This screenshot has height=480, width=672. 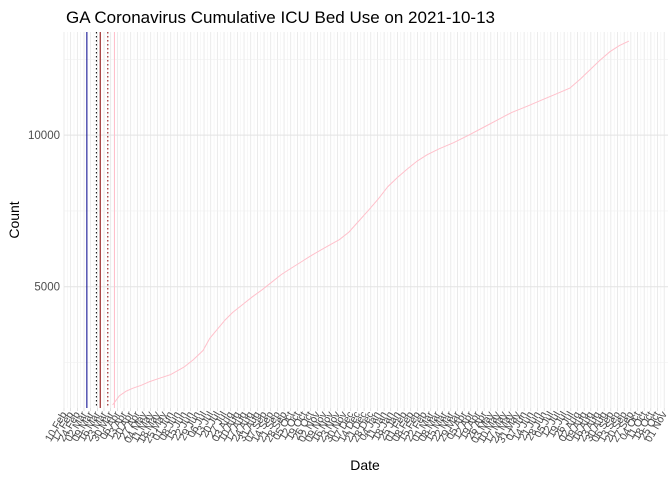 What do you see at coordinates (365, 465) in the screenshot?
I see `x-axis-title: Date` at bounding box center [365, 465].